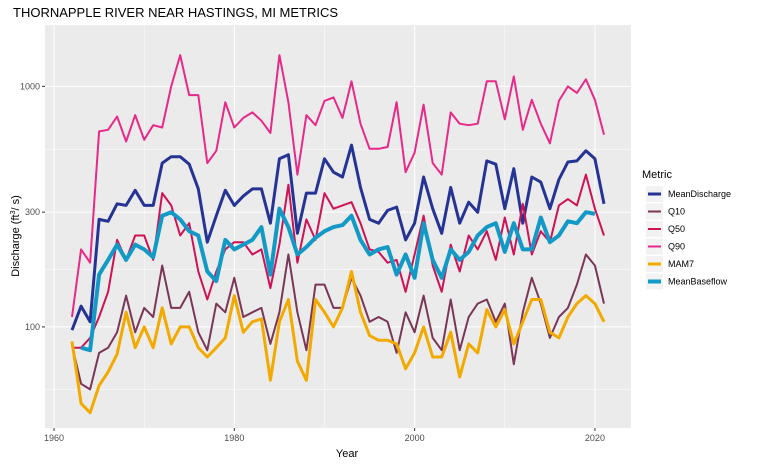  What do you see at coordinates (415, 438) in the screenshot?
I see `x-tick-label: 2000` at bounding box center [415, 438].